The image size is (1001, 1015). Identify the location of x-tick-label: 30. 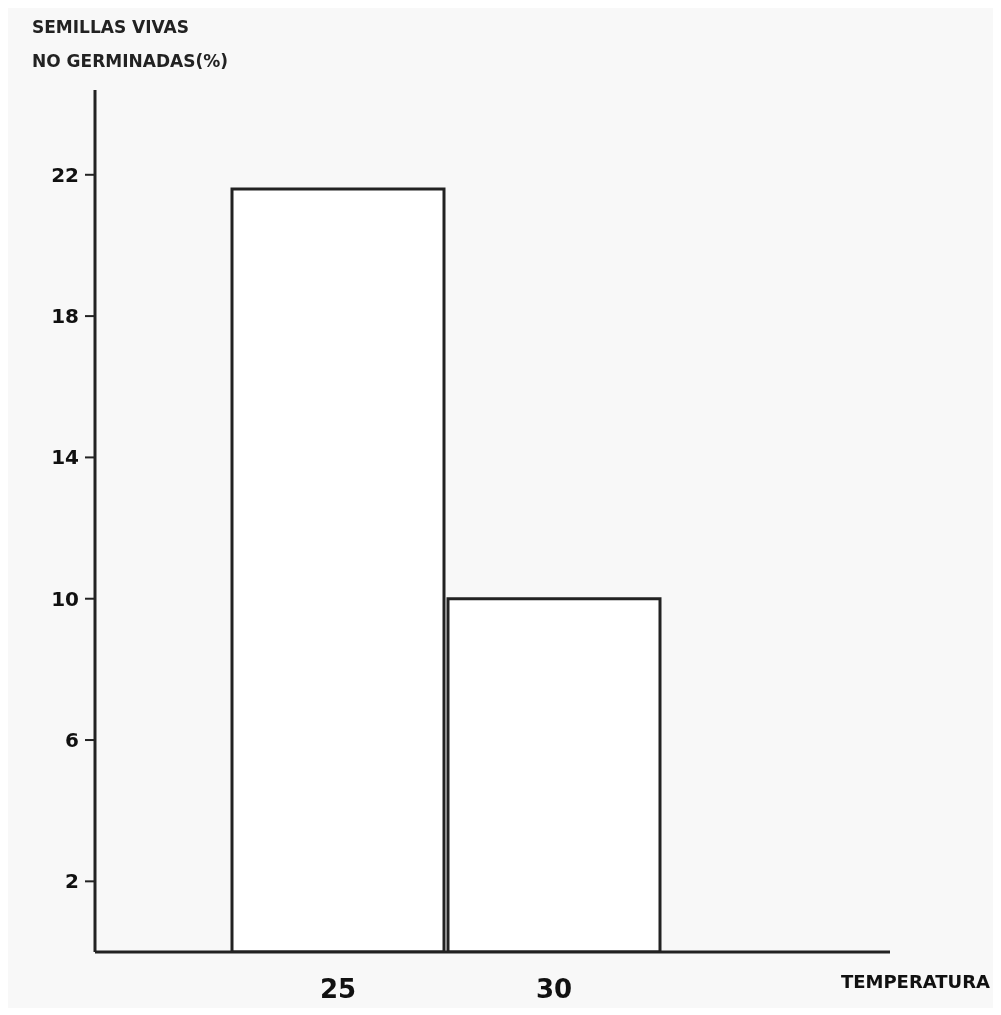
(554, 989).